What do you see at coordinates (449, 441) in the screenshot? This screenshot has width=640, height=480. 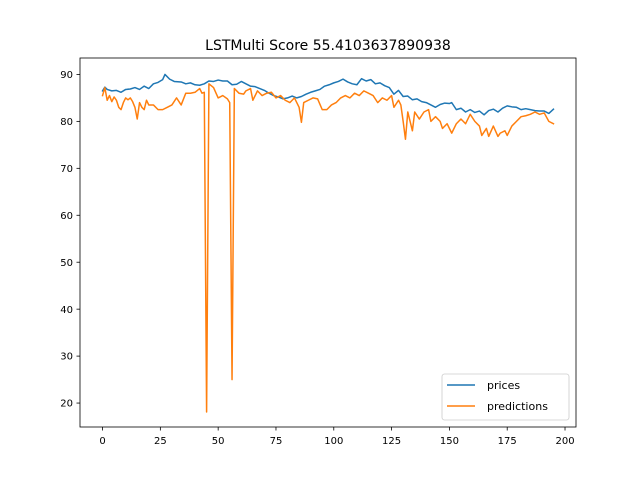 I see `x-tick-label: 150` at bounding box center [449, 441].